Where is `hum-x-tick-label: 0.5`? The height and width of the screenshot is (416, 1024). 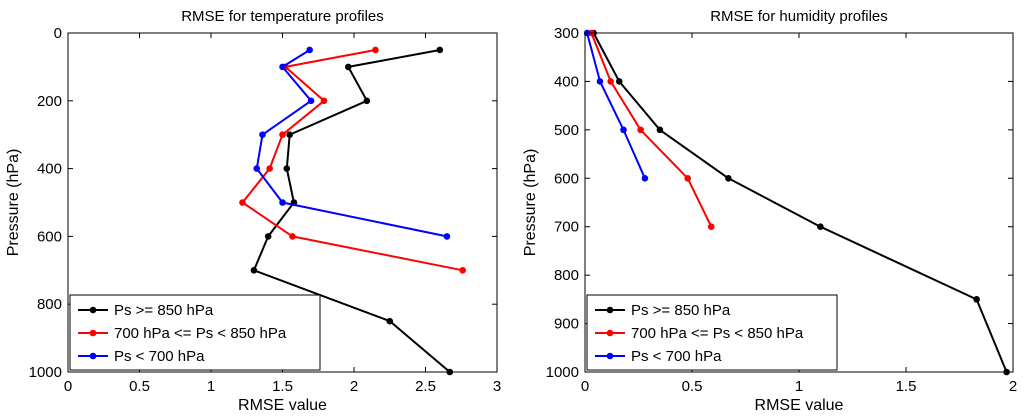 hum-x-tick-label: 0.5 is located at coordinates (692, 386).